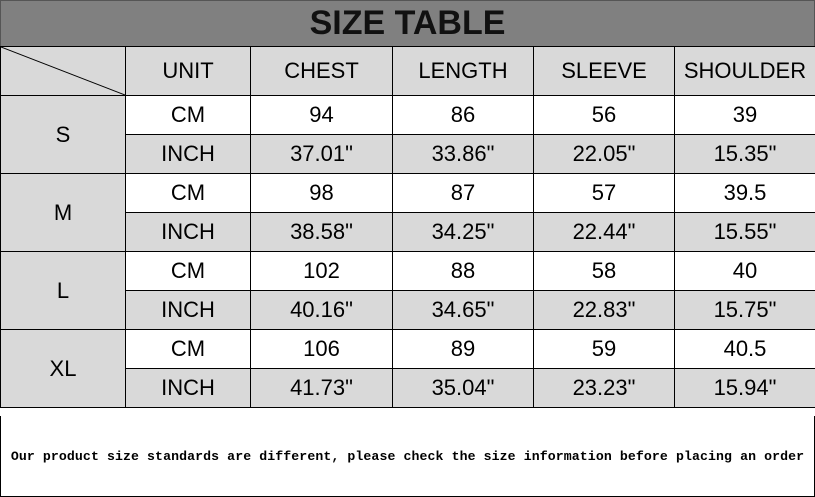 Image resolution: width=815 pixels, height=497 pixels. Describe the element at coordinates (604, 193) in the screenshot. I see `value-cell: 57` at that location.